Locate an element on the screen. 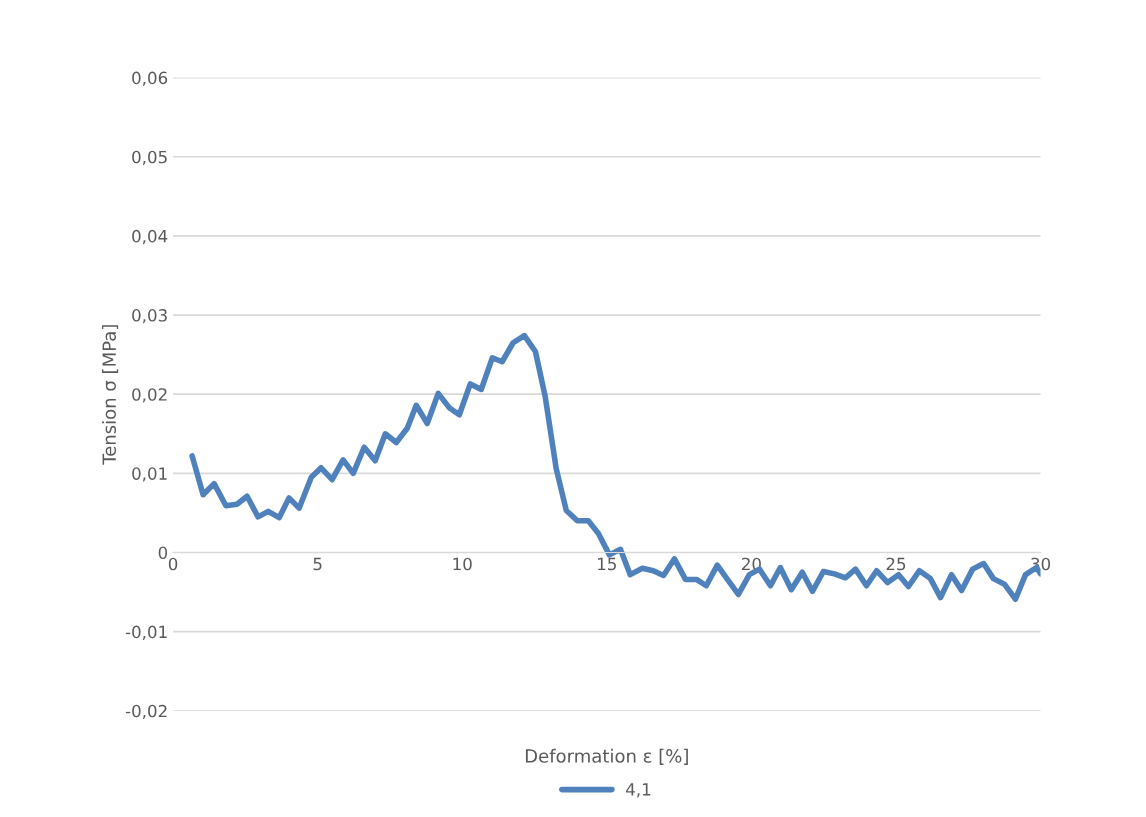 The height and width of the screenshot is (817, 1146). y-tick-label: 0,01 is located at coordinates (149, 474).